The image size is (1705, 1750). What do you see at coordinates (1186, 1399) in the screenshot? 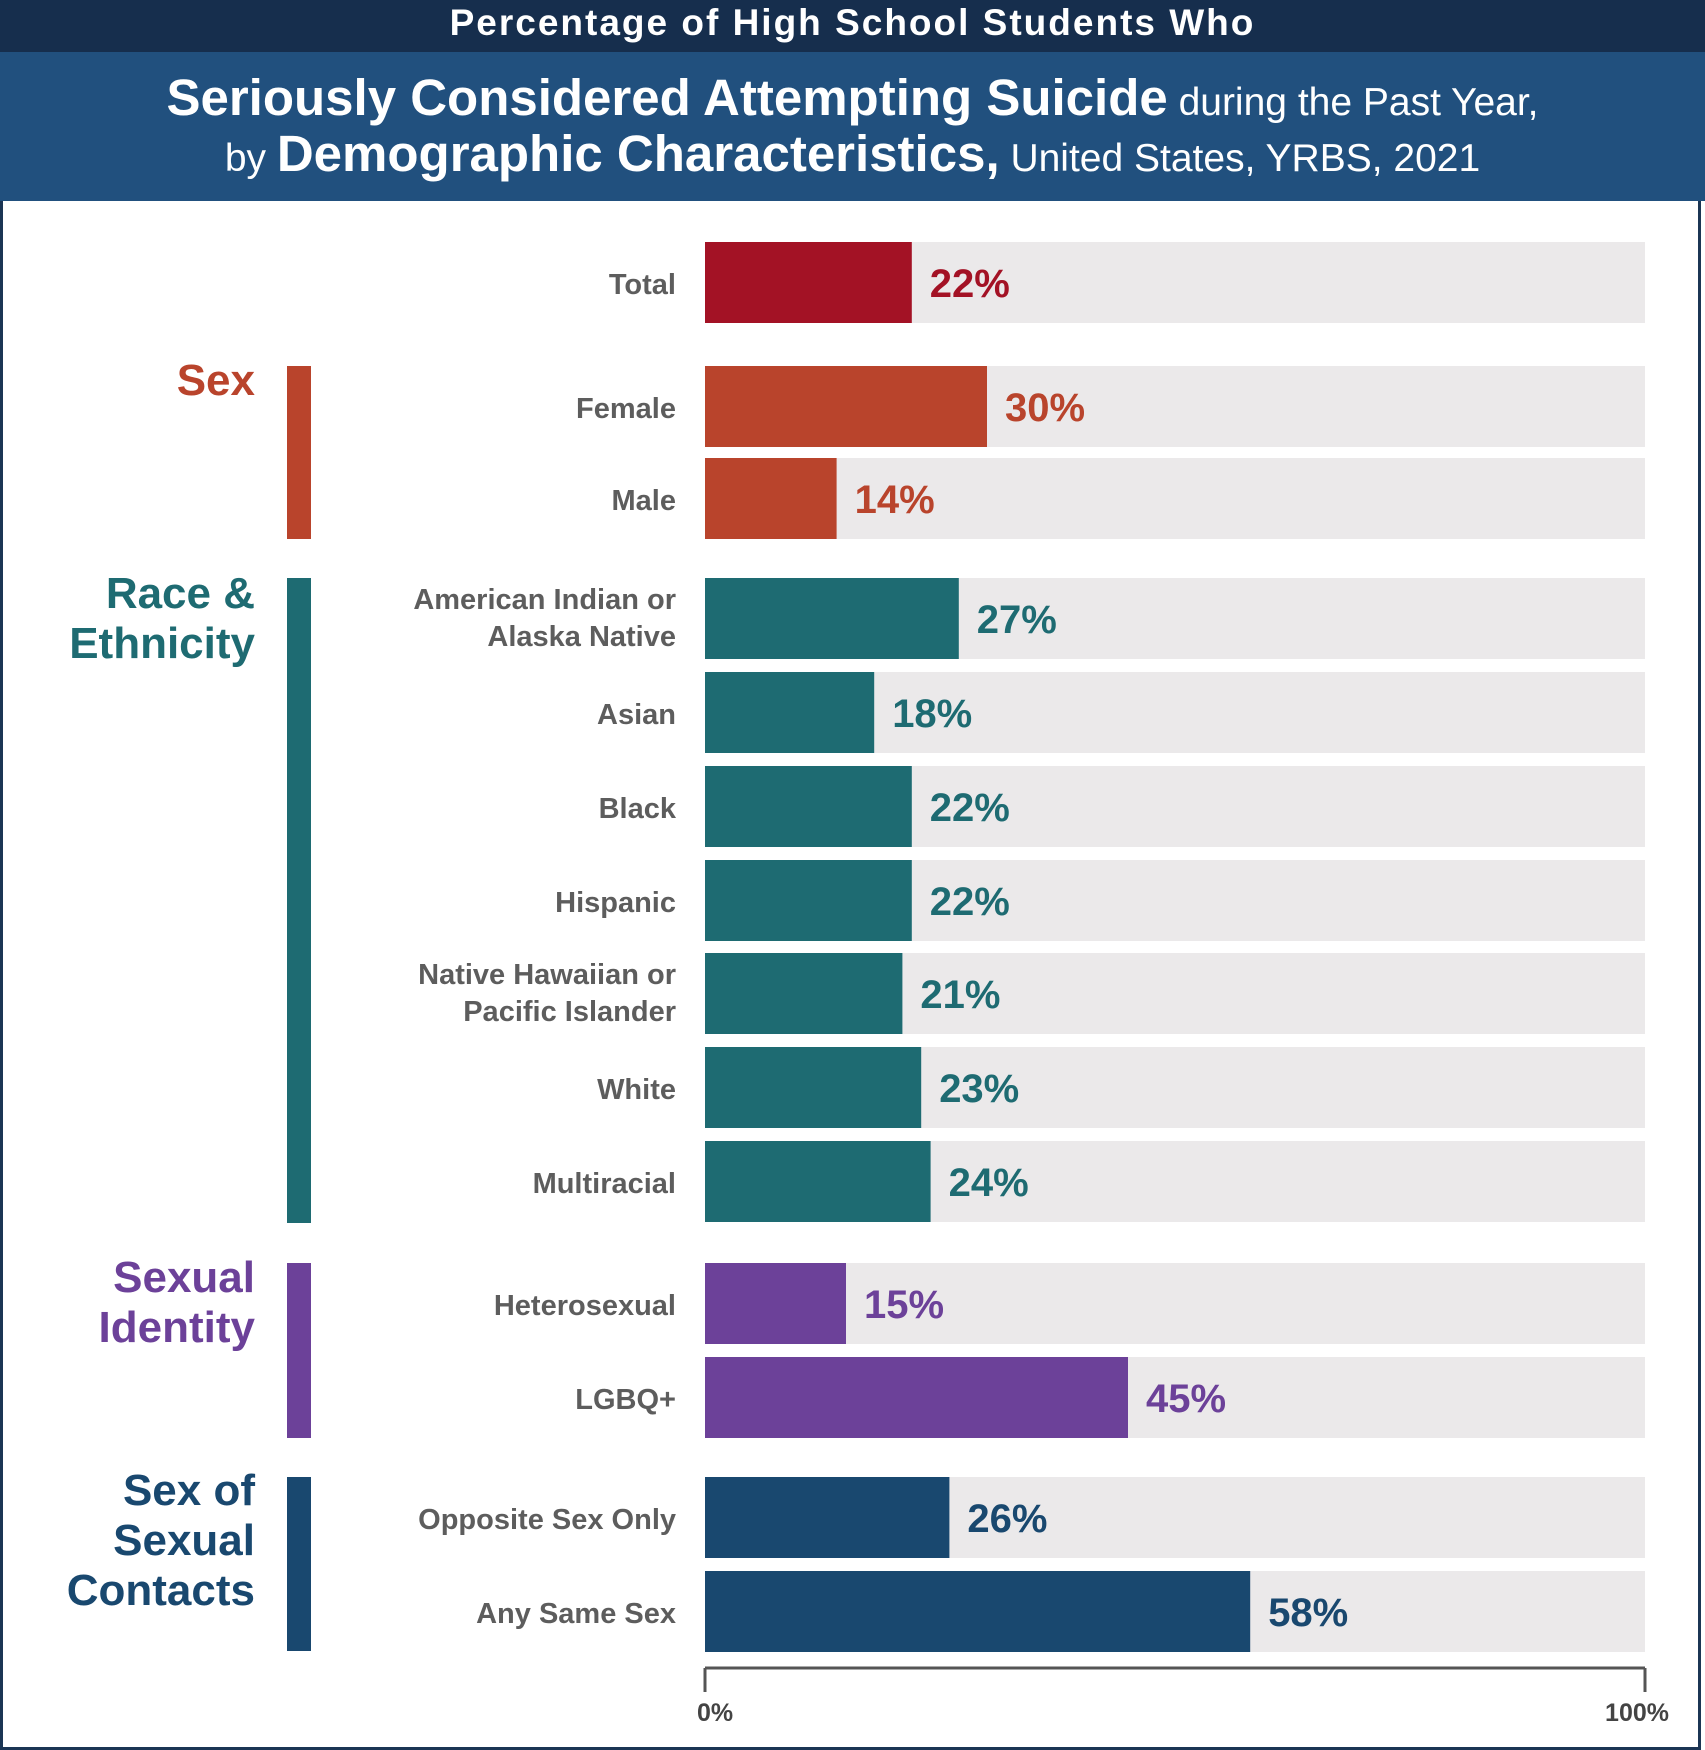
I see `data-label: 45%` at bounding box center [1186, 1399].